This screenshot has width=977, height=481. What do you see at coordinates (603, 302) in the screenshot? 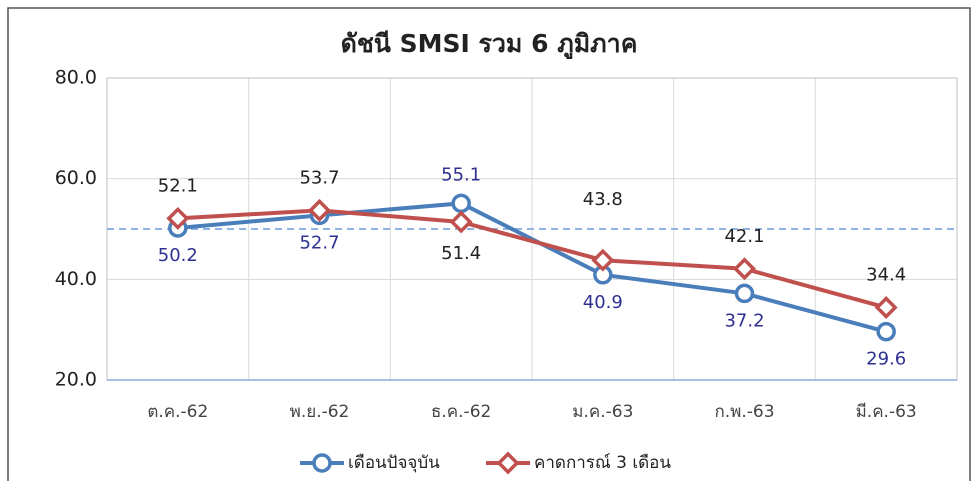
I see `data-label: 40.9` at bounding box center [603, 302].